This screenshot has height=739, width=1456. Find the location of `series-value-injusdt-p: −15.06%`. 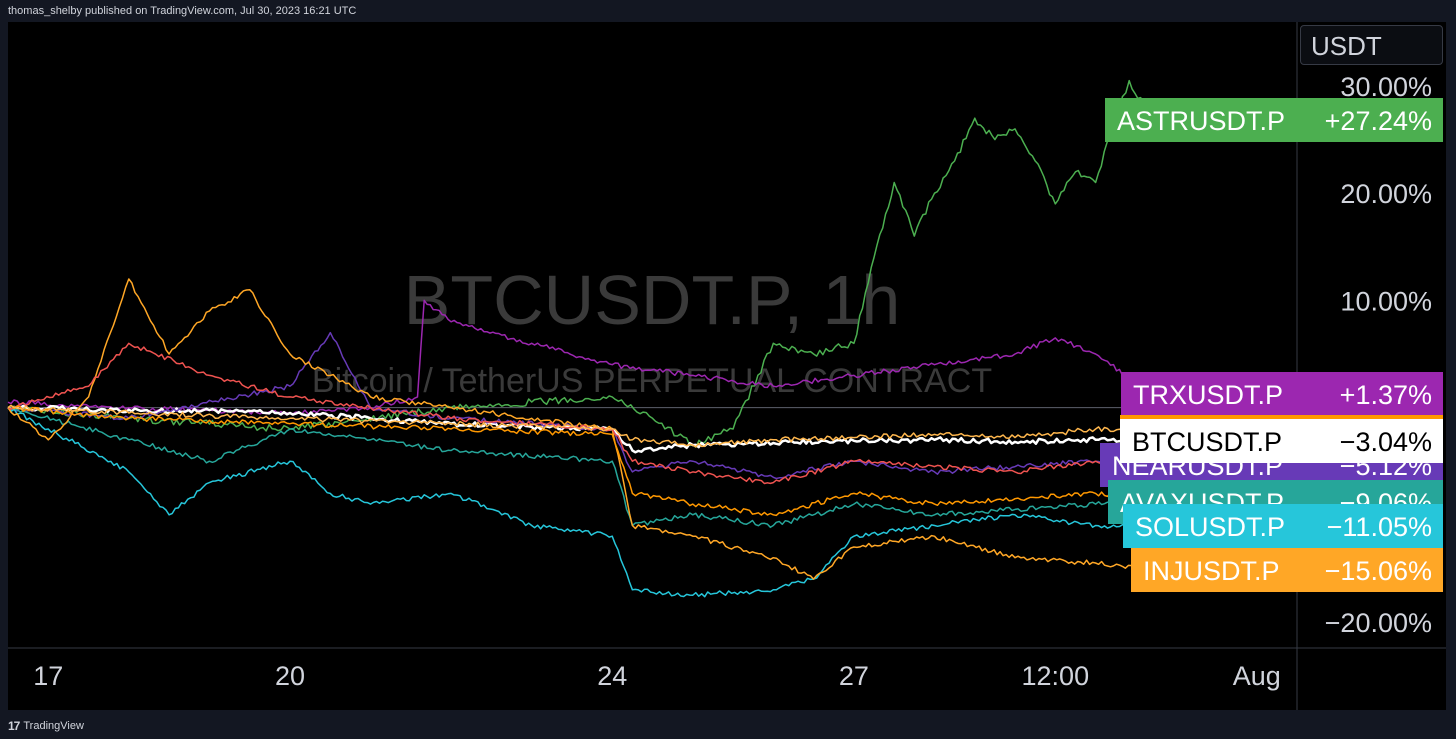

series-value-injusdt-p: −15.06% is located at coordinates (1378, 571).